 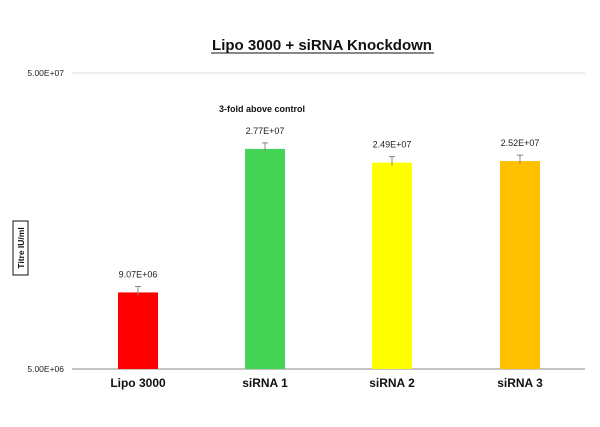 What do you see at coordinates (520, 383) in the screenshot?
I see `category-label-4: siRNA 3` at bounding box center [520, 383].